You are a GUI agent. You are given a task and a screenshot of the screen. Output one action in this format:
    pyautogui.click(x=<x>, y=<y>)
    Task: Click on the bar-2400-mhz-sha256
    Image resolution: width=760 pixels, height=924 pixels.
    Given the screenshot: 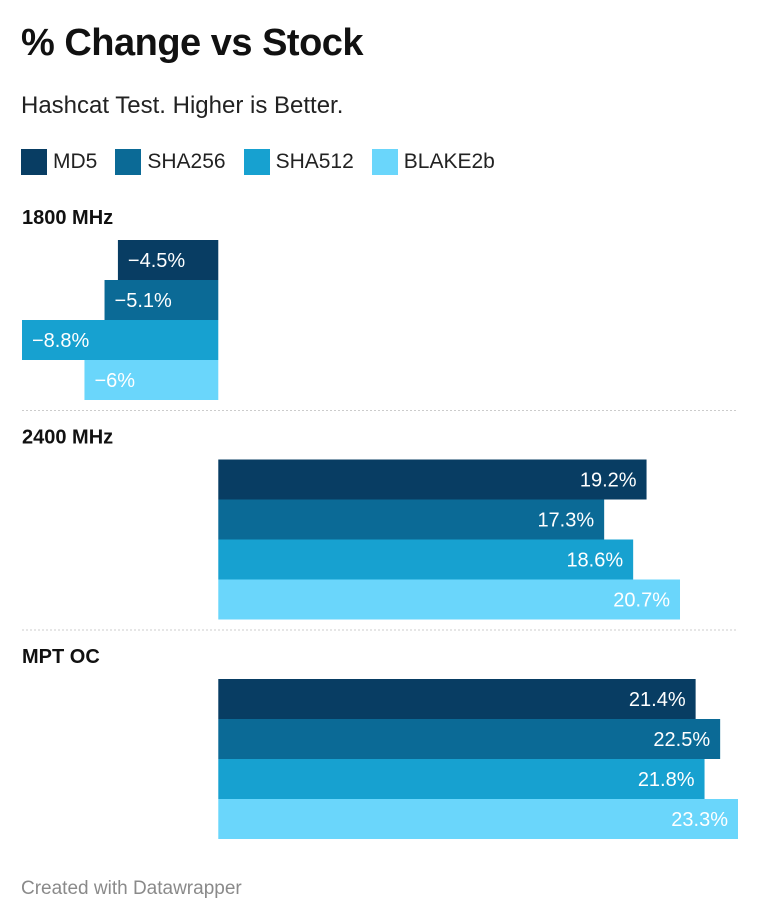 What is the action you would take?
    pyautogui.click(x=411, y=519)
    